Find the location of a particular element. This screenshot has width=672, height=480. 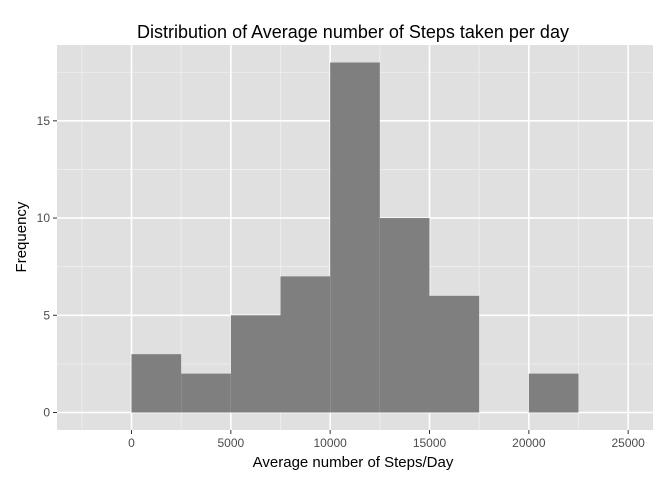

x-tick-label: 25000 is located at coordinates (628, 443).